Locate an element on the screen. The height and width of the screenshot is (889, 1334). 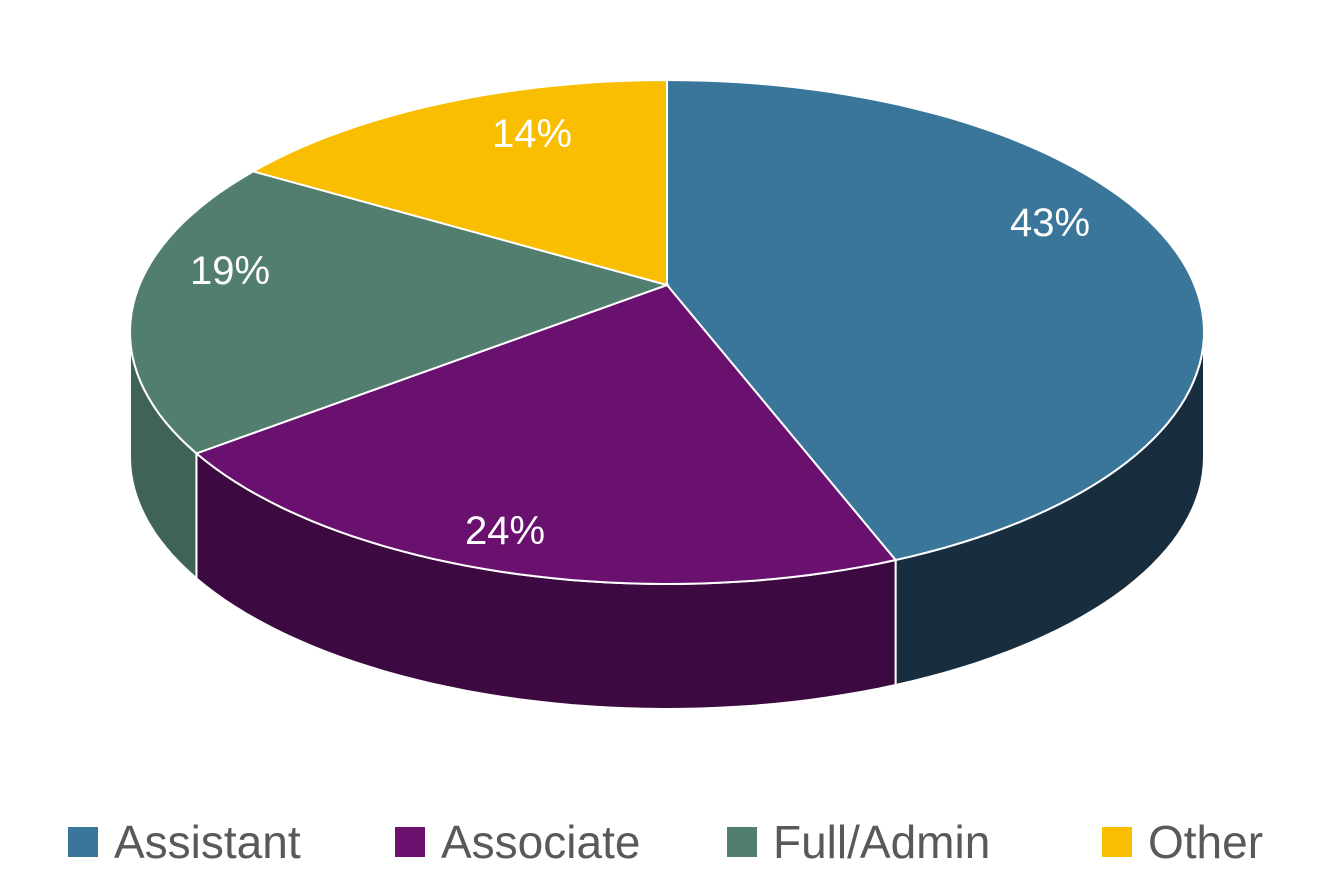
legend-label: Other is located at coordinates (1206, 842).